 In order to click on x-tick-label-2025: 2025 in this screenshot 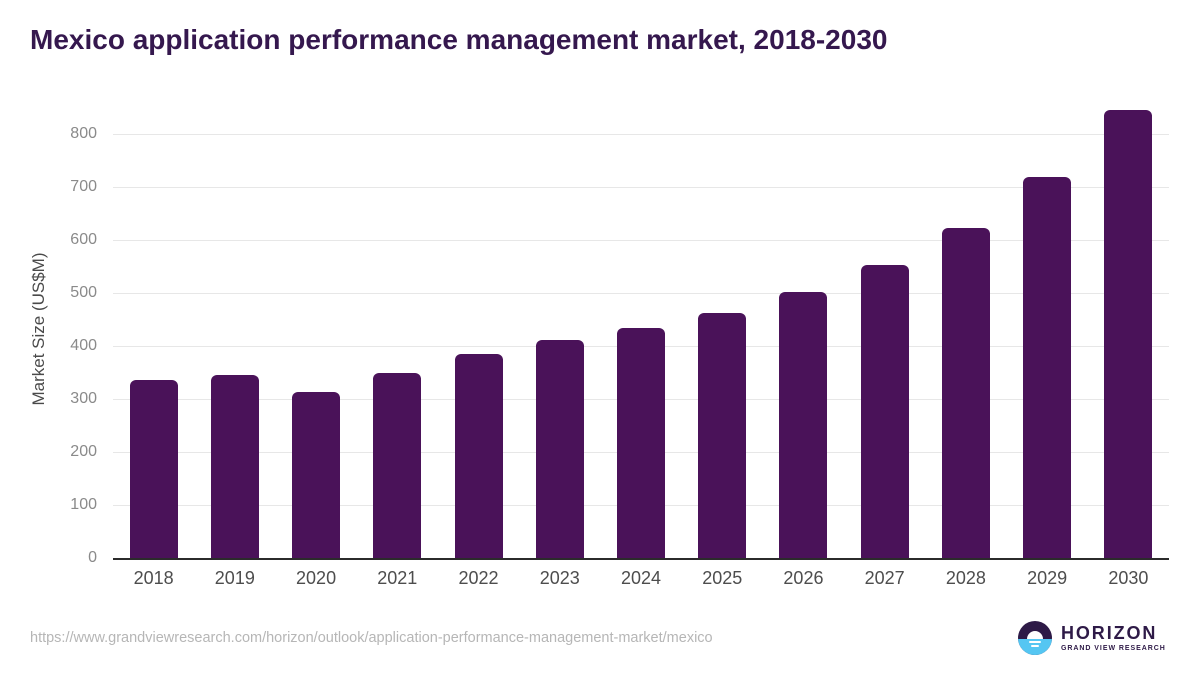, I will do `click(722, 578)`.